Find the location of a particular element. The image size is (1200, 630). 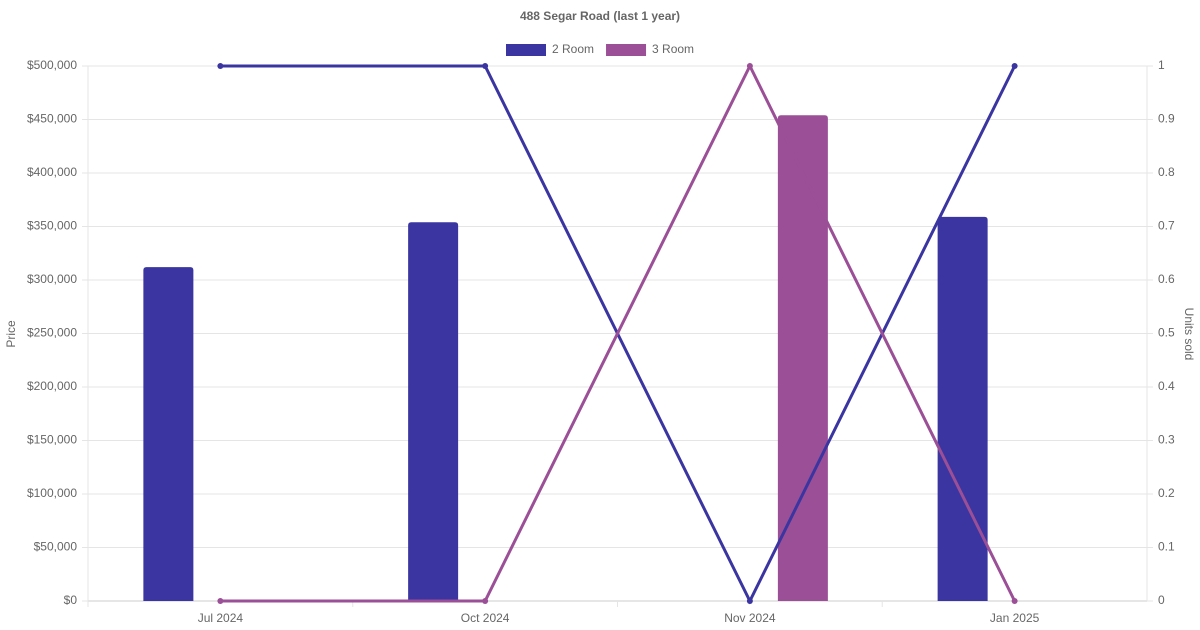

y-tick-label: $0 is located at coordinates (71, 600).